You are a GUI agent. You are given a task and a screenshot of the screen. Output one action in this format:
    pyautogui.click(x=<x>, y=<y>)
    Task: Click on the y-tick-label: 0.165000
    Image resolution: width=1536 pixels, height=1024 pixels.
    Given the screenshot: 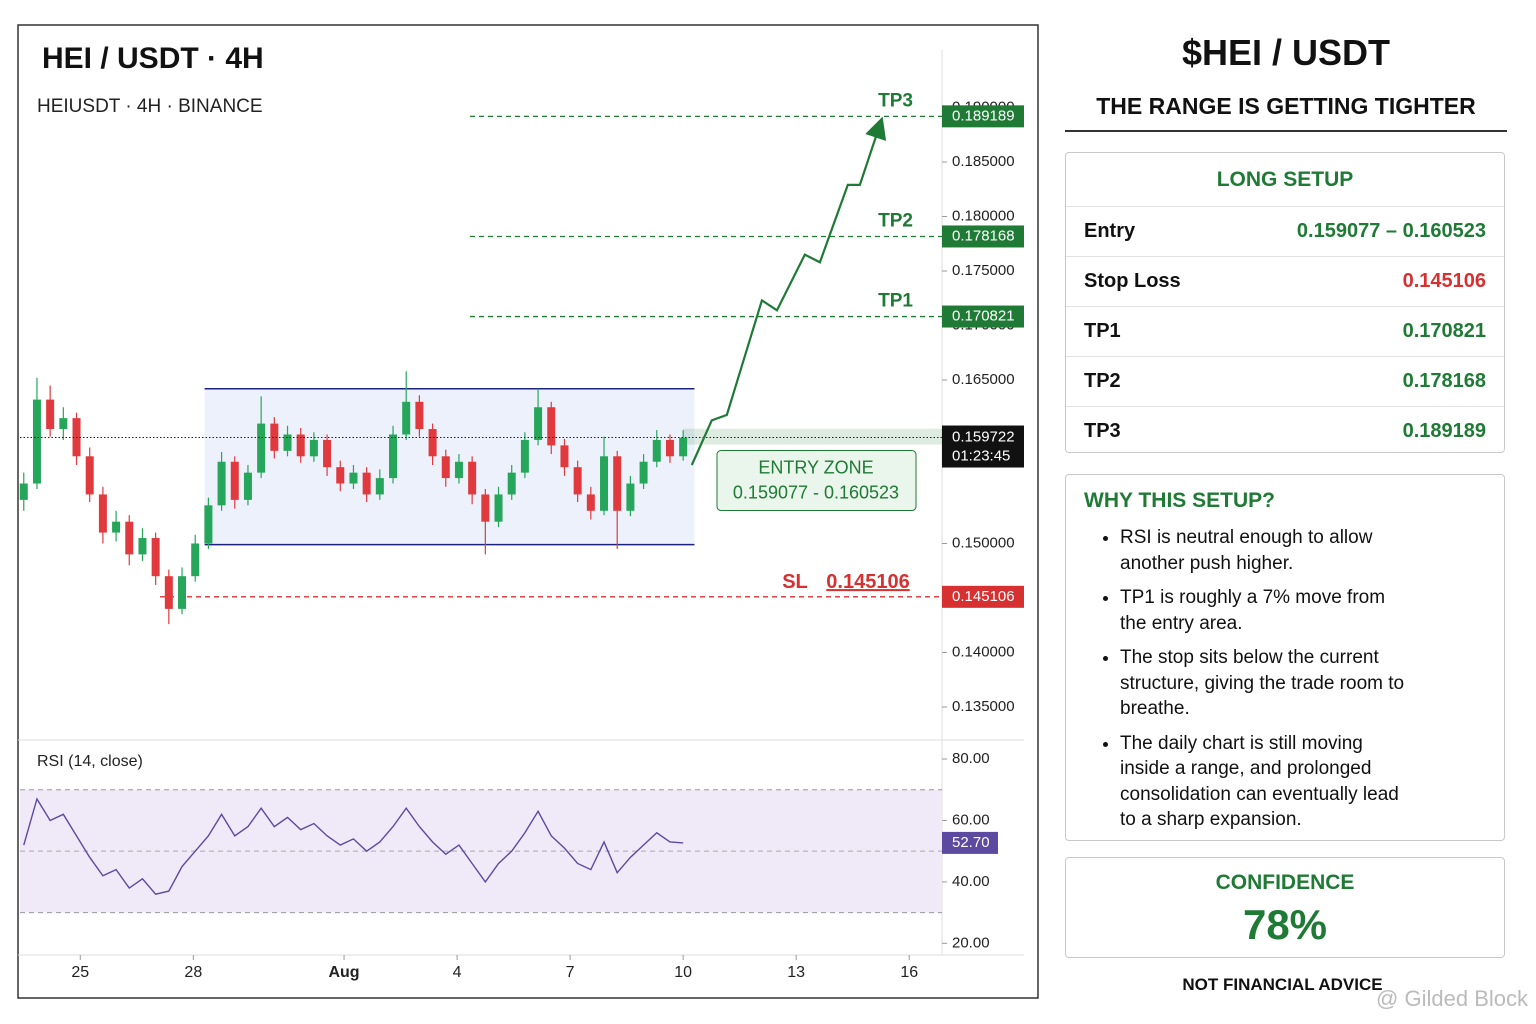 What is the action you would take?
    pyautogui.click(x=983, y=379)
    